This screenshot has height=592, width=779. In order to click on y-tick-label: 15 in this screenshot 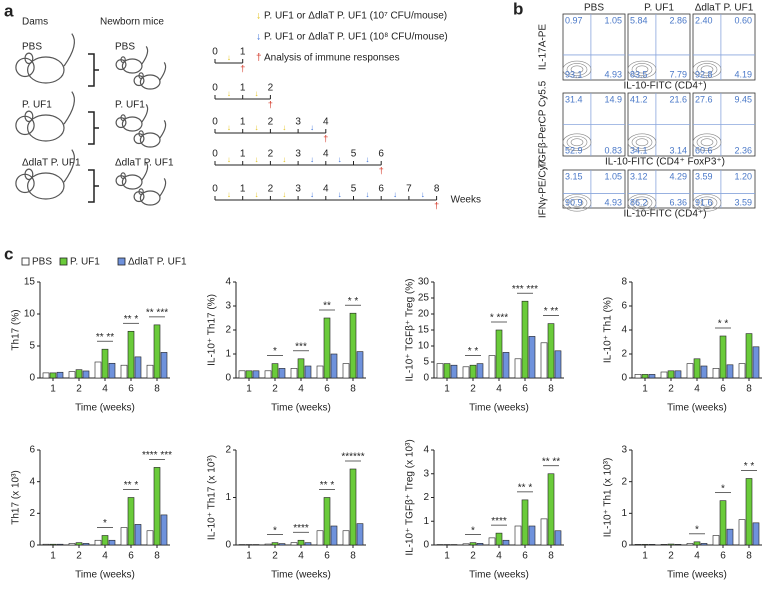, I will do `click(30, 282)`.